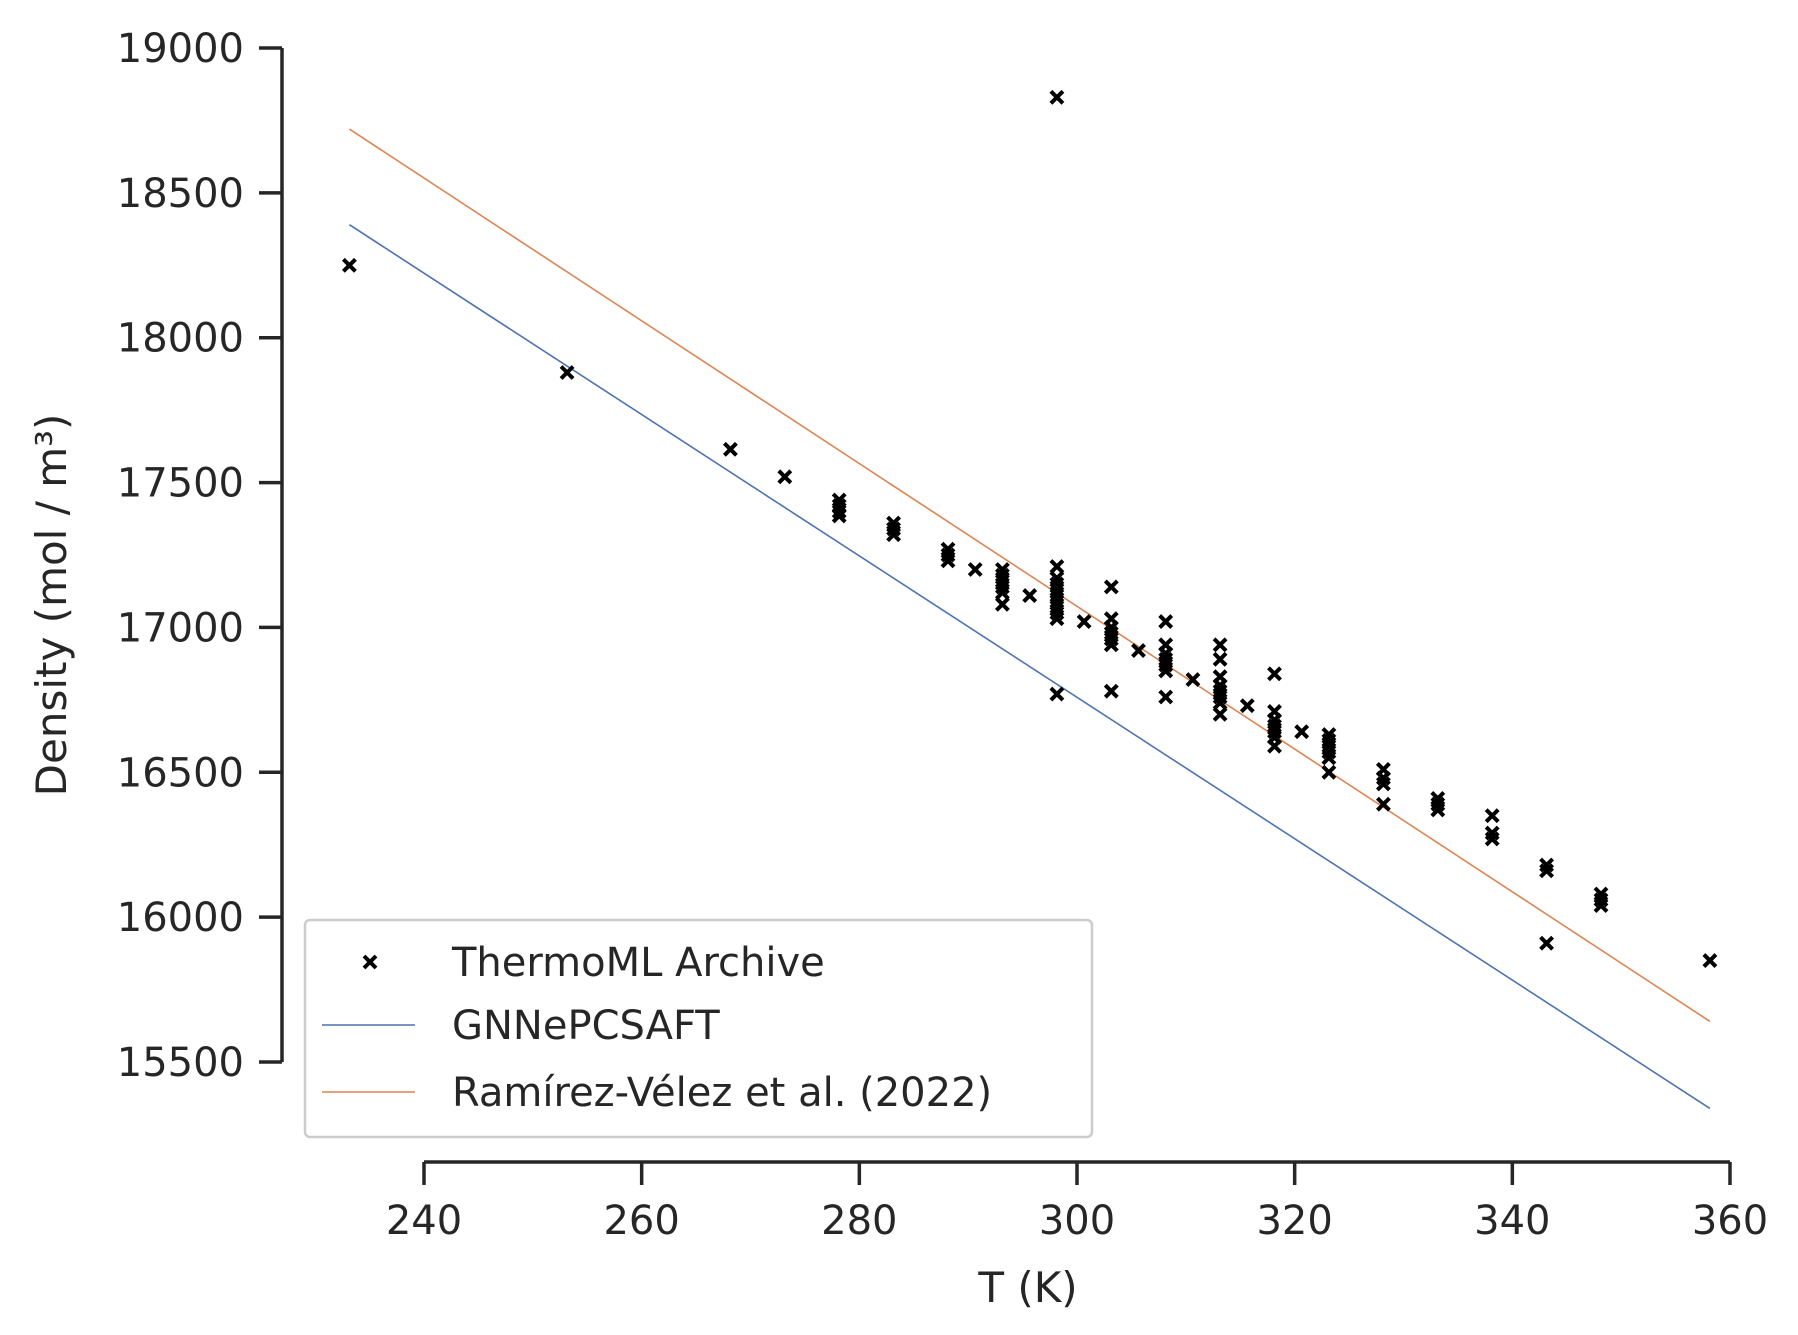 The width and height of the screenshot is (1798, 1335). Describe the element at coordinates (638, 963) in the screenshot. I see `legend-label-thermoml: ThermoML Archive` at that location.